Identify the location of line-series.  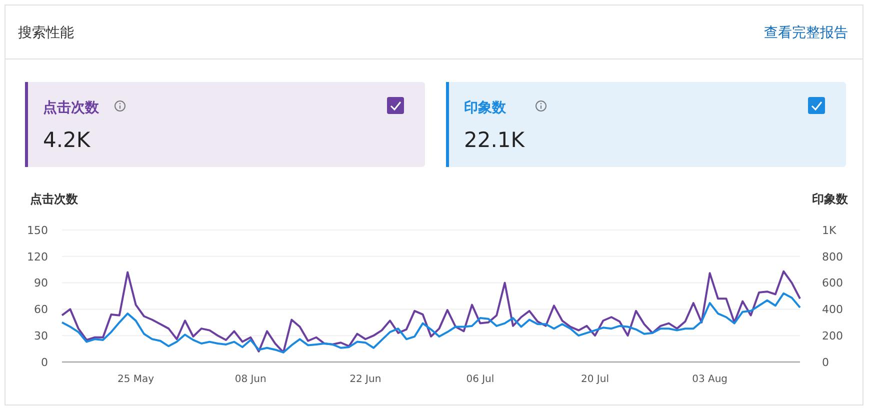
(431, 323).